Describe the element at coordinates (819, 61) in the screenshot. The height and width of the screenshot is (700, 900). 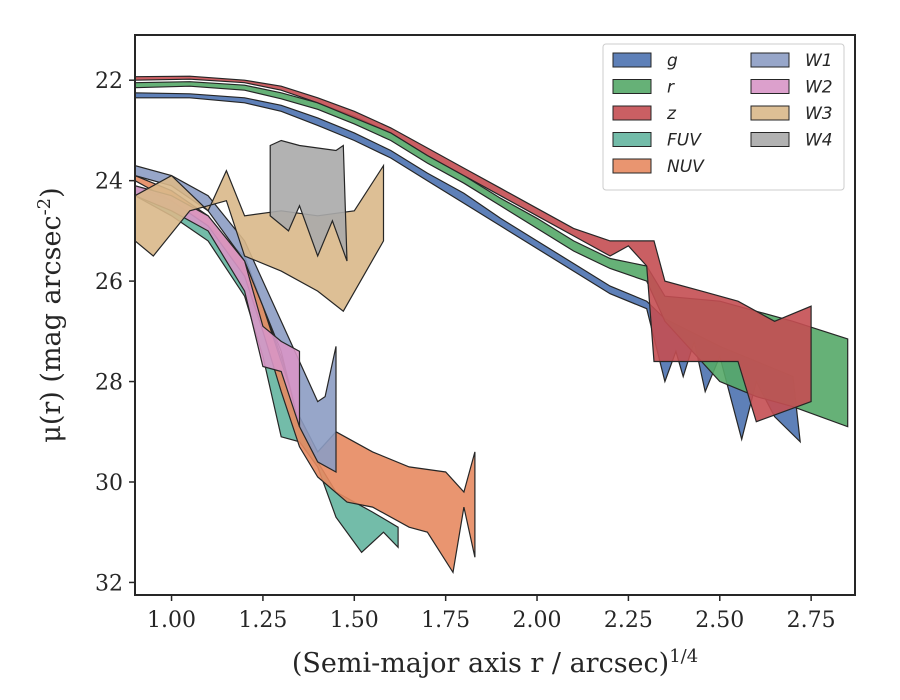
I see `legend-label-w1: W1` at that location.